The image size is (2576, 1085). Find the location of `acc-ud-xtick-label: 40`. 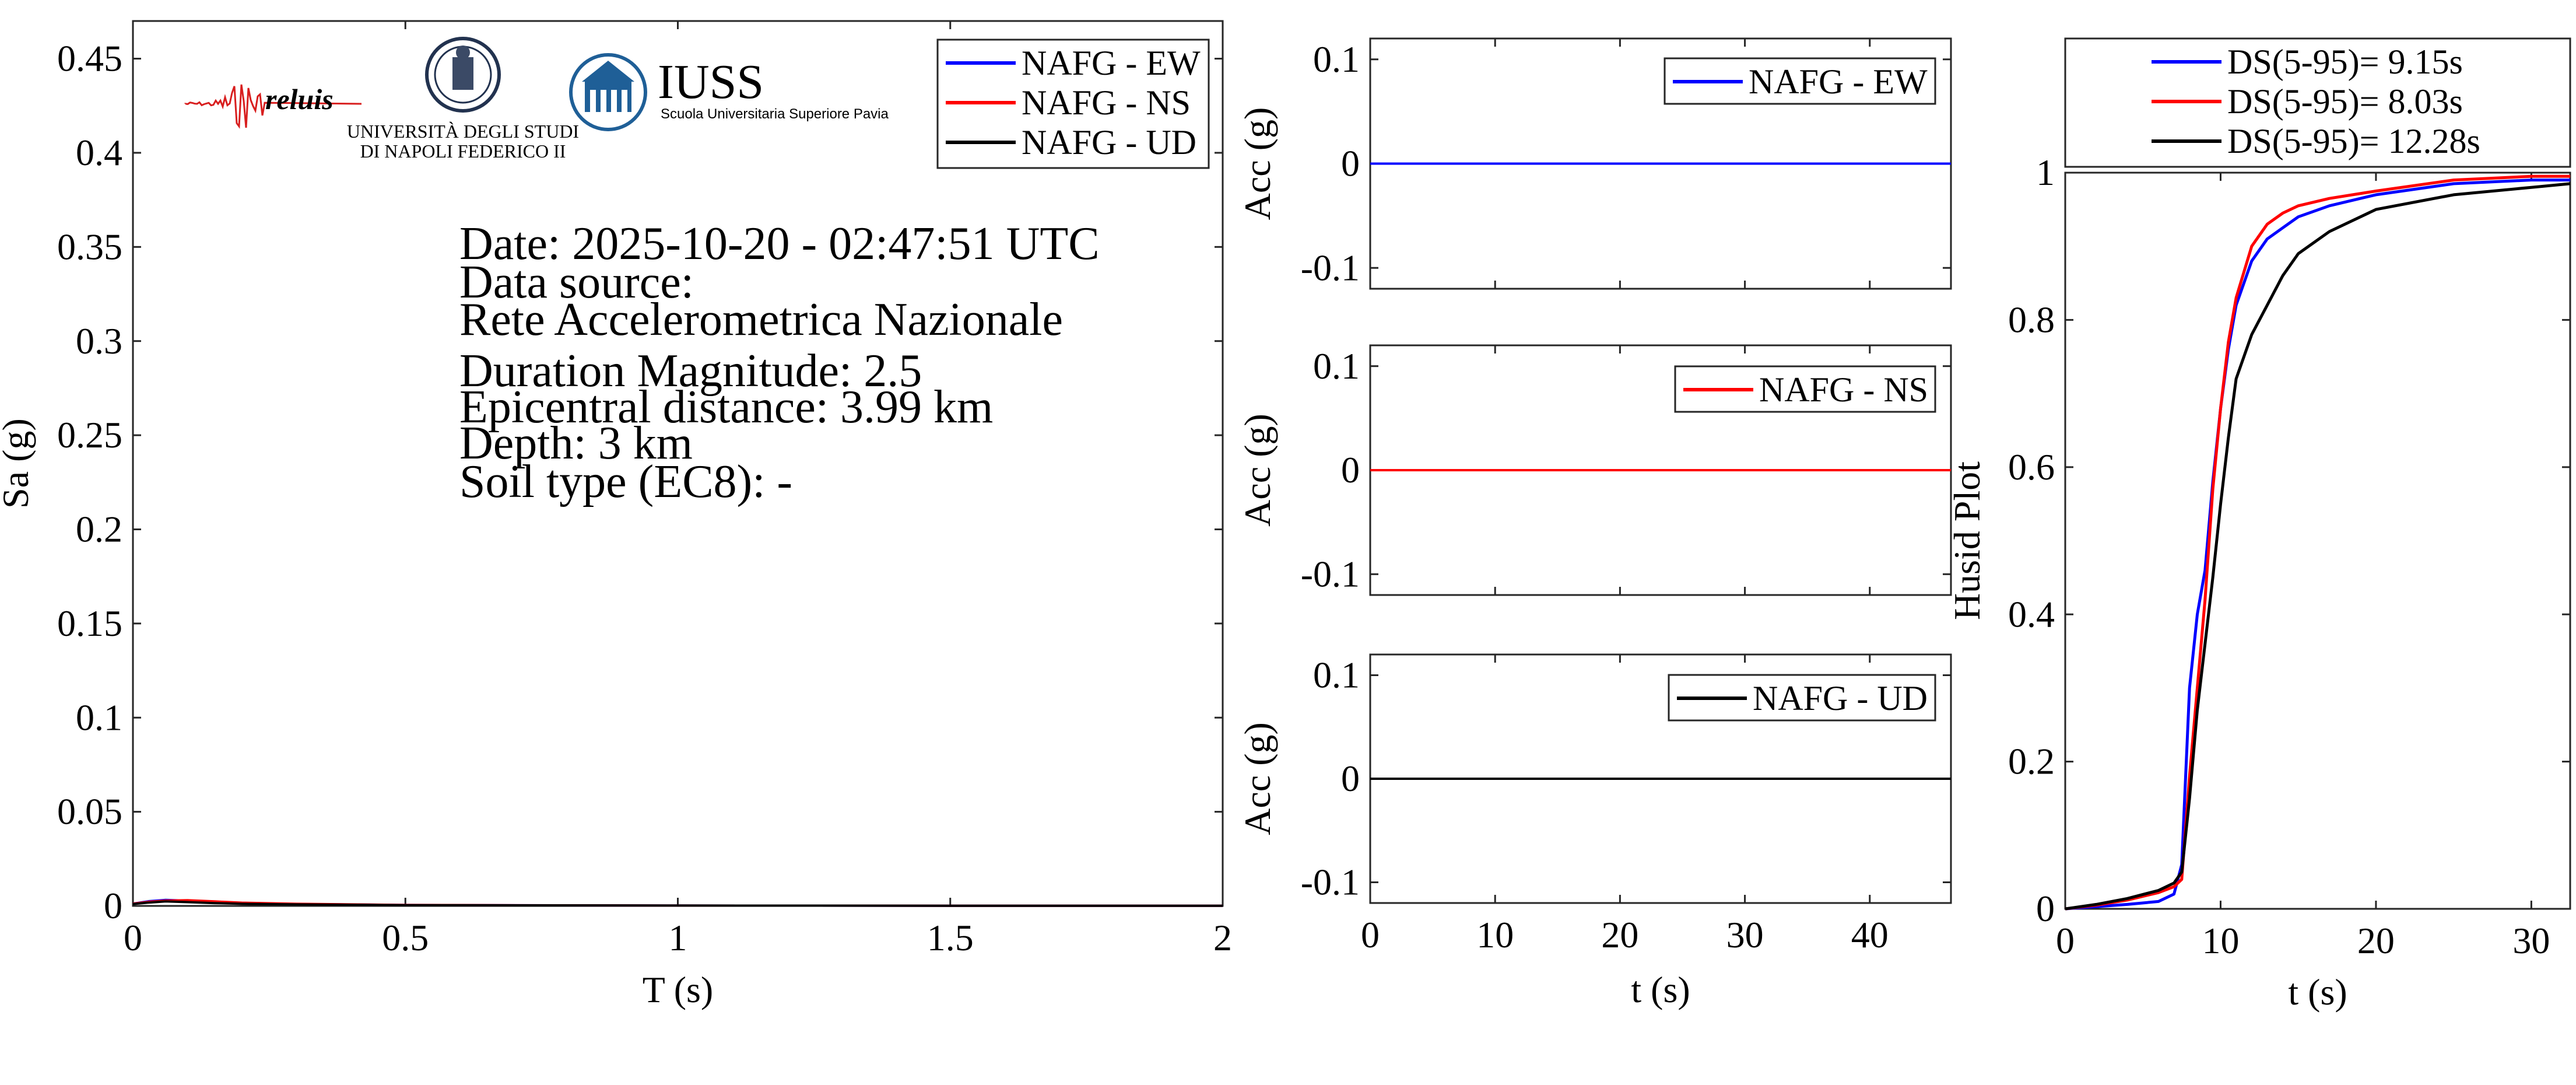

acc-ud-xtick-label: 40 is located at coordinates (1870, 935).